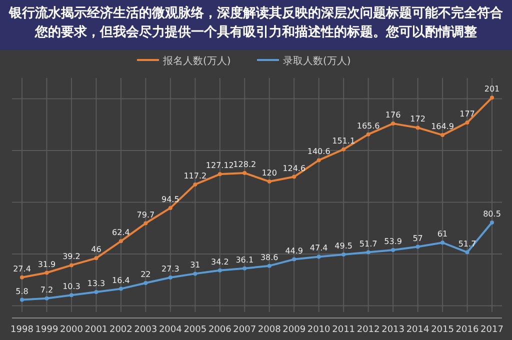 This screenshot has width=512, height=340. Describe the element at coordinates (368, 125) in the screenshot. I see `data-label: 165.6` at that location.